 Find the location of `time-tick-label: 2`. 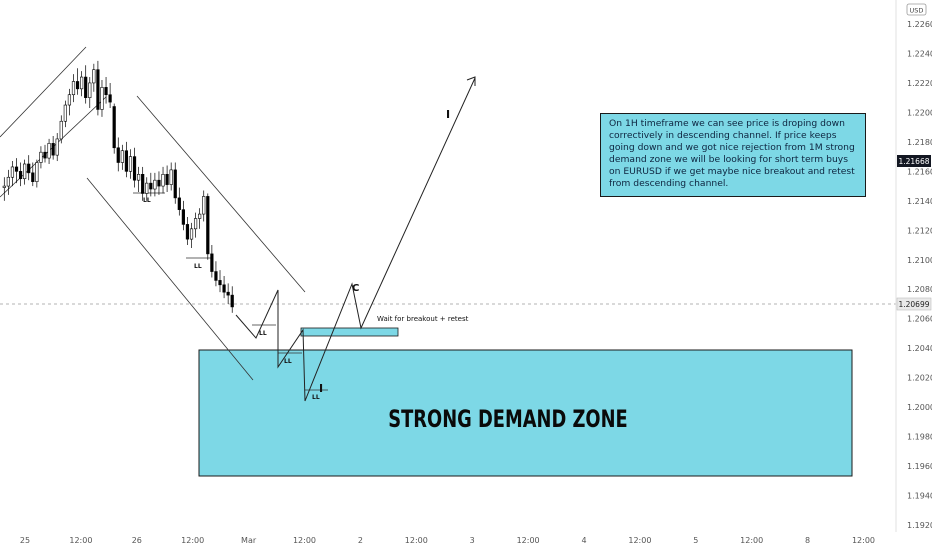

time-tick-label: 2 is located at coordinates (360, 540).